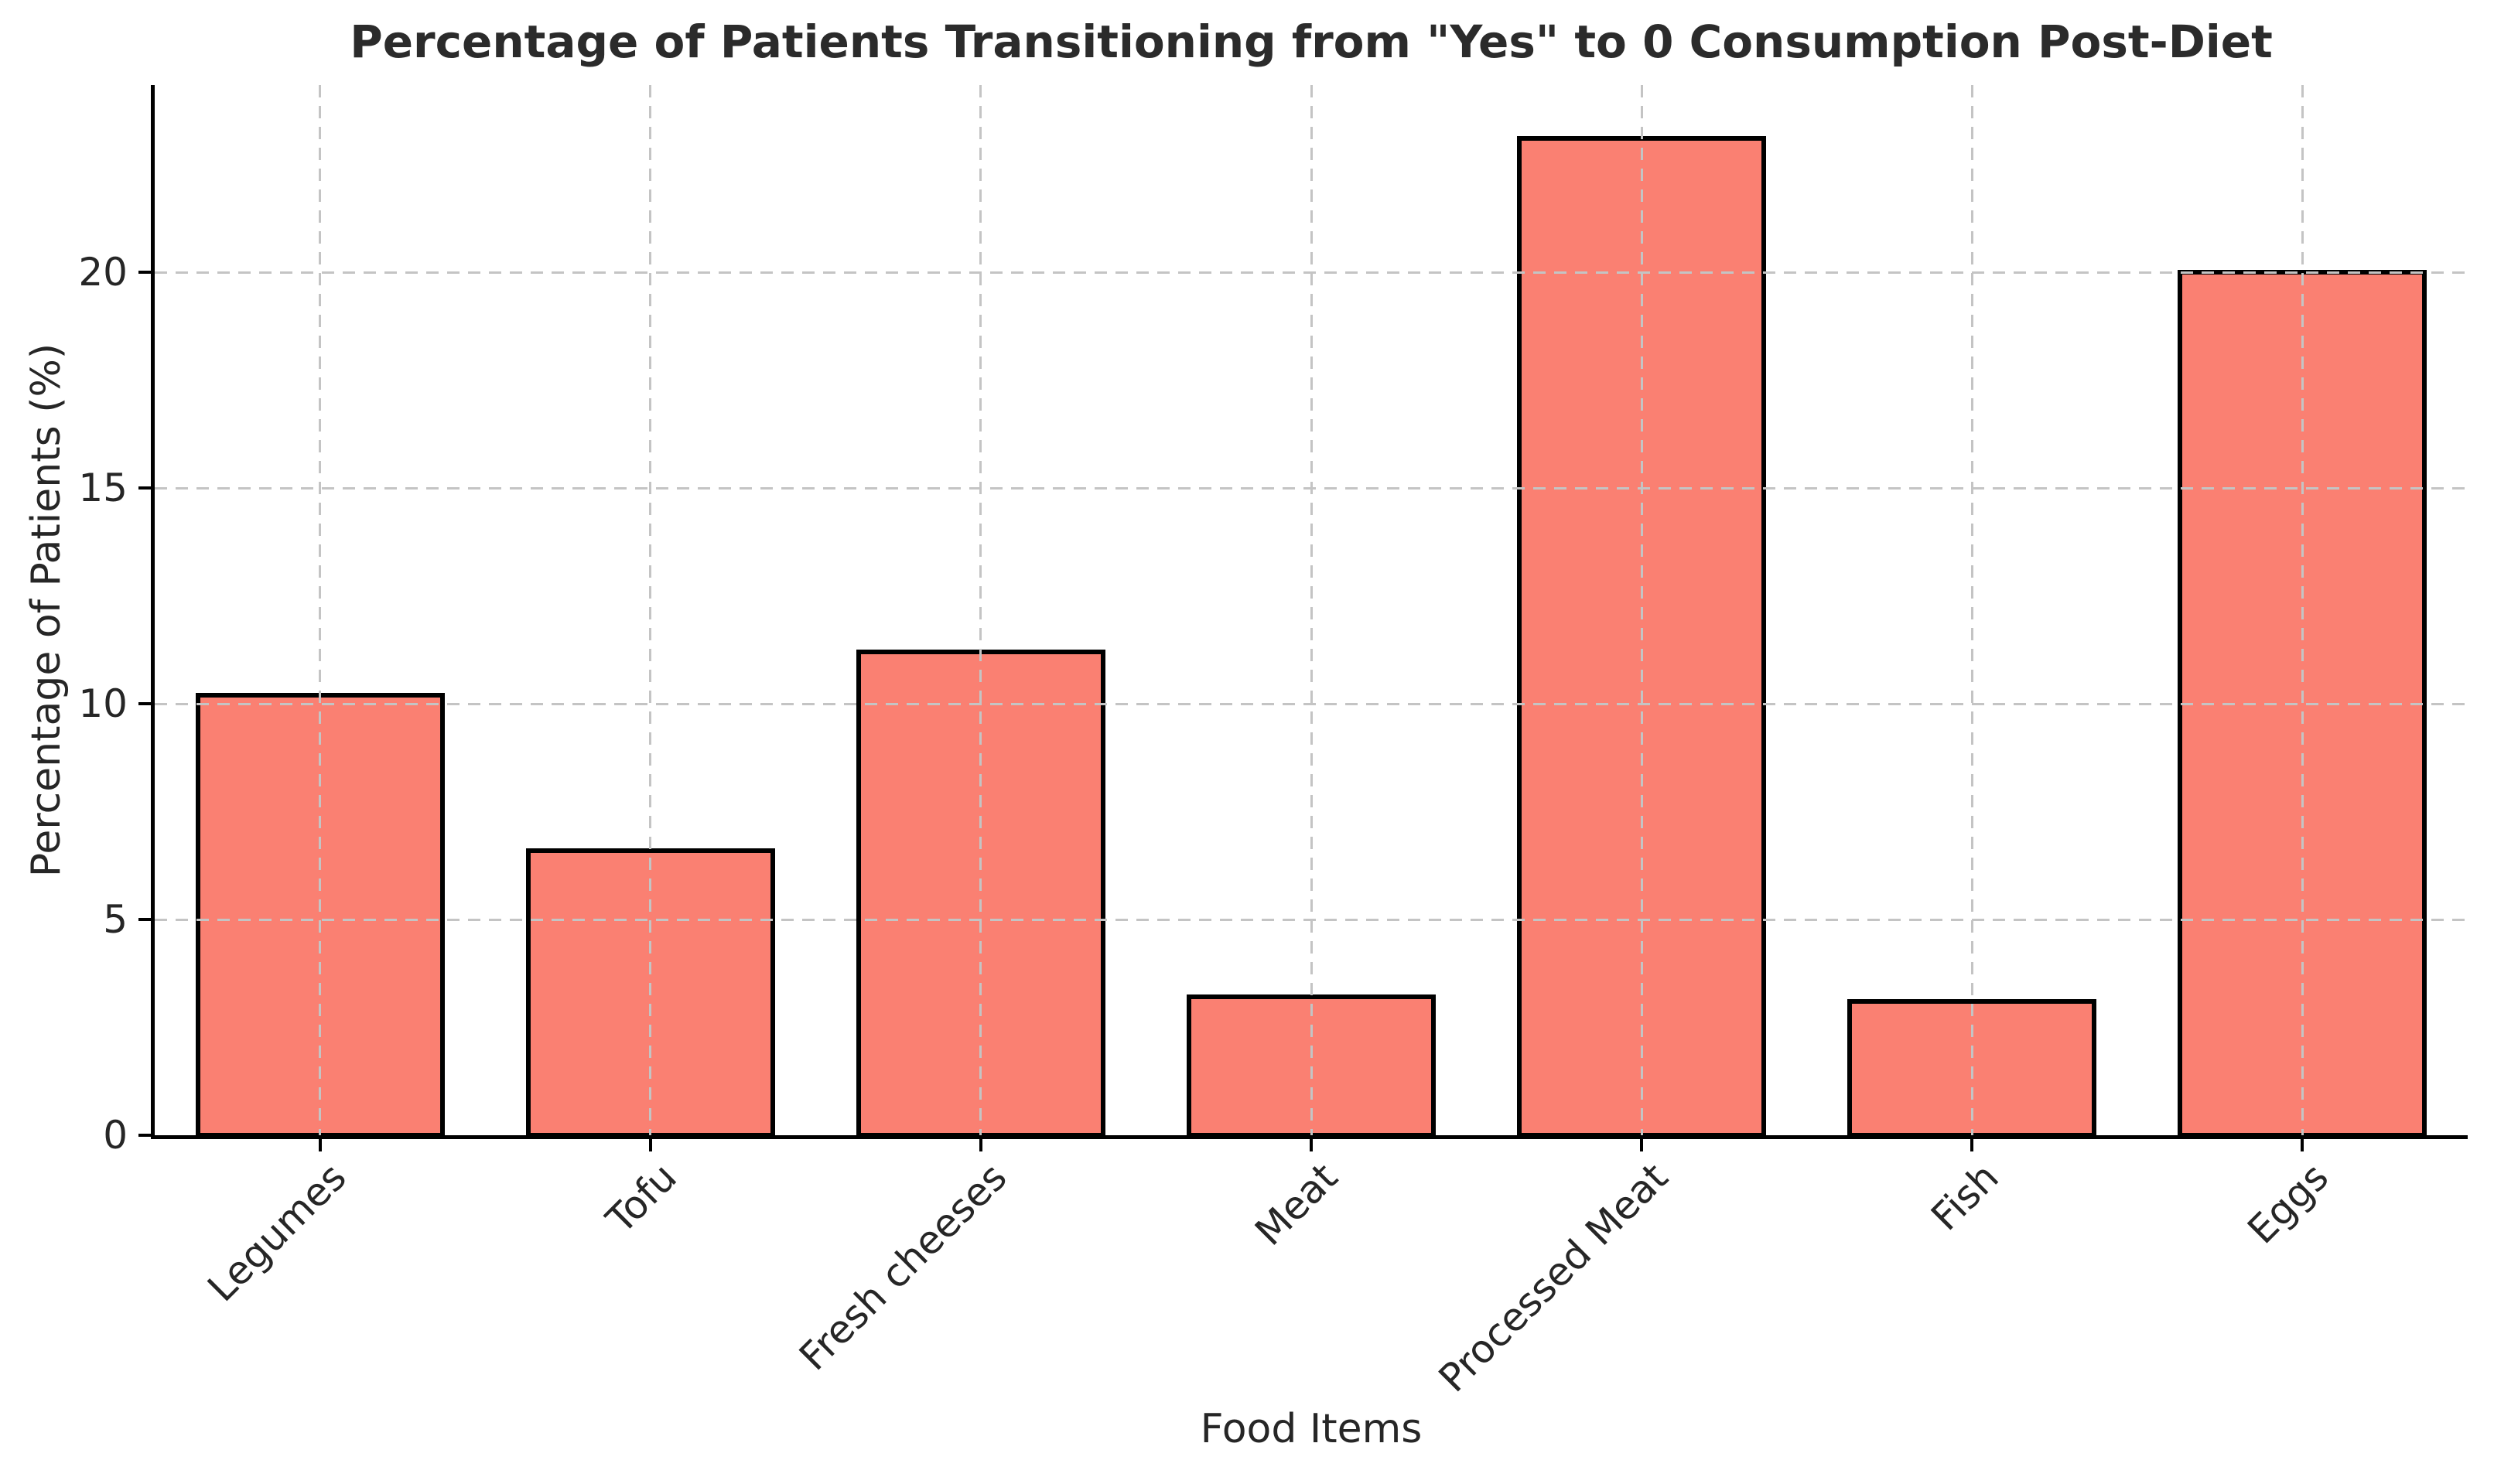  I want to click on x-tick-label: Legumes, so click(277, 1233).